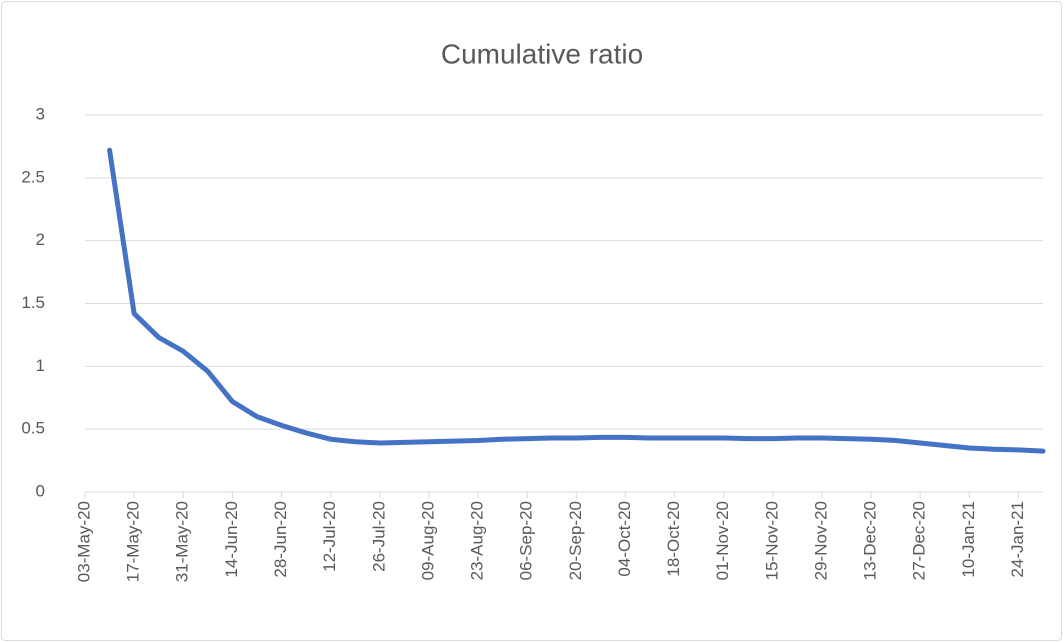  Describe the element at coordinates (33, 176) in the screenshot. I see `y-tick-label: 2.5` at that location.